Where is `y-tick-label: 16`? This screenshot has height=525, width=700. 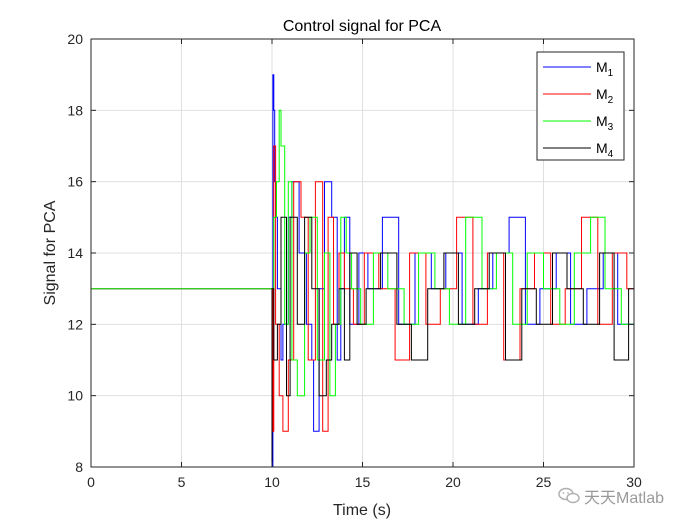
y-tick-label: 16 is located at coordinates (75, 182).